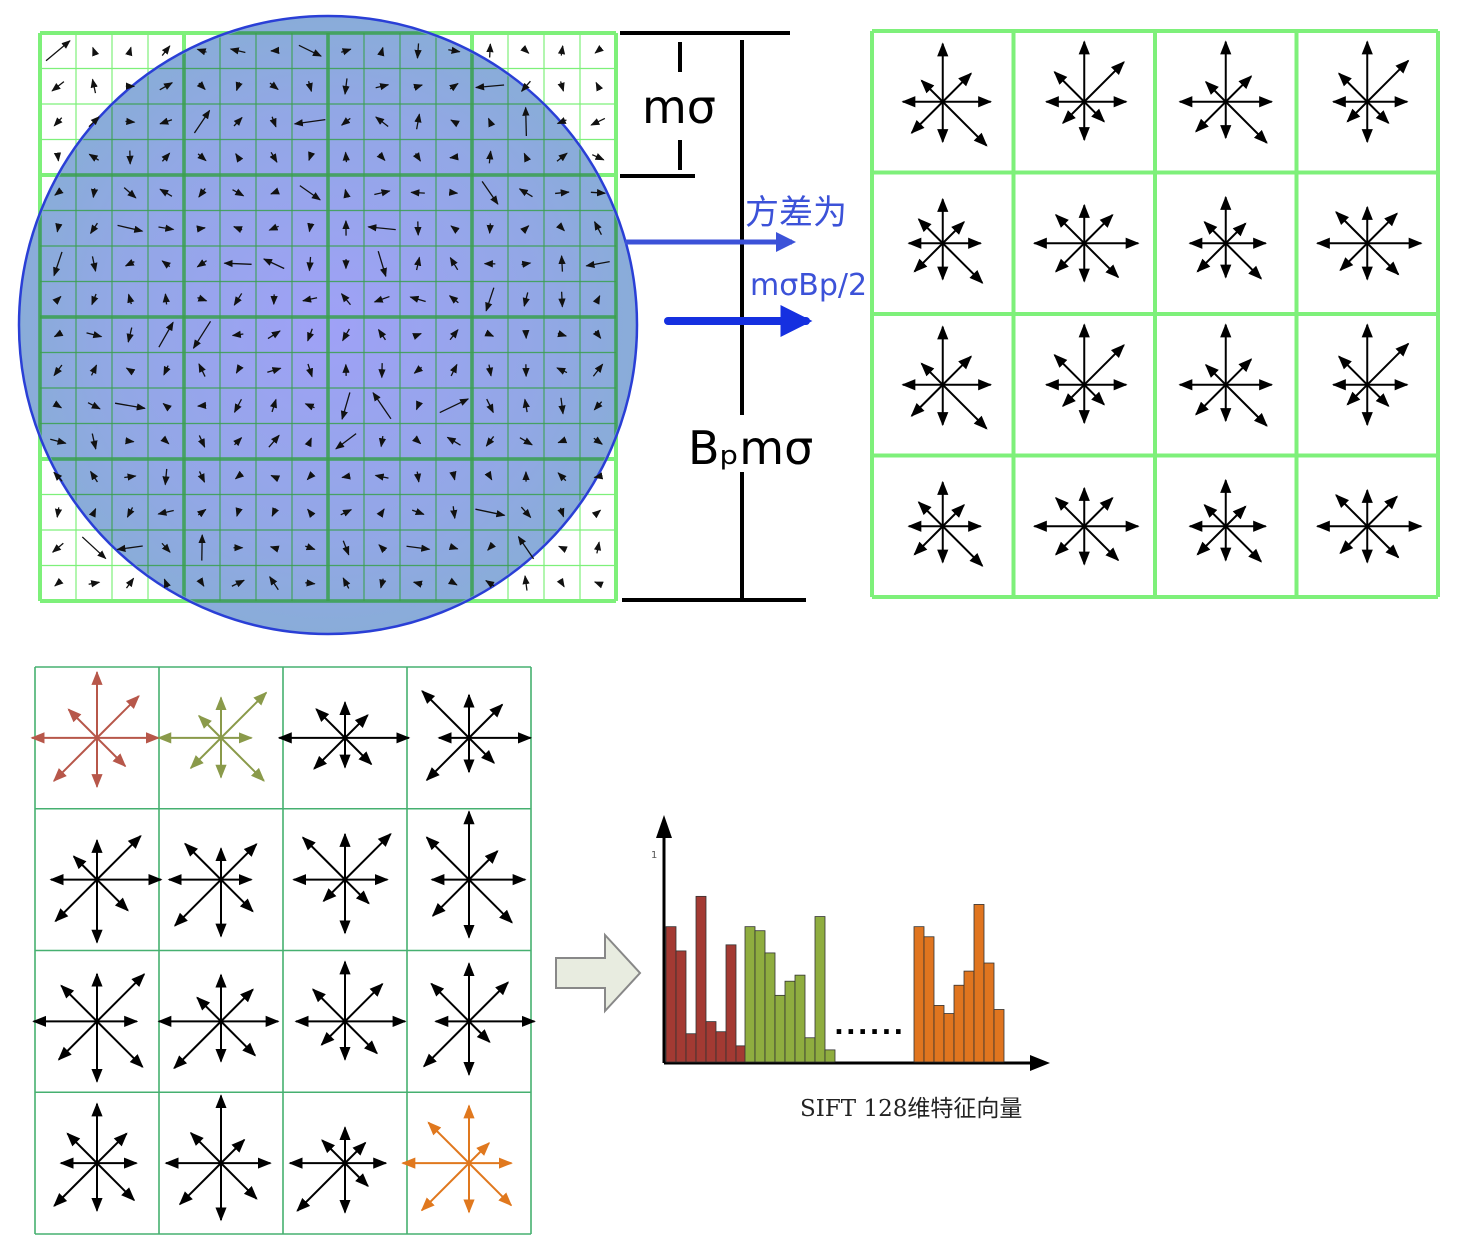 This screenshot has width=1468, height=1260. Describe the element at coordinates (654, 855) in the screenshot. I see `y-tick-label: 1` at that location.